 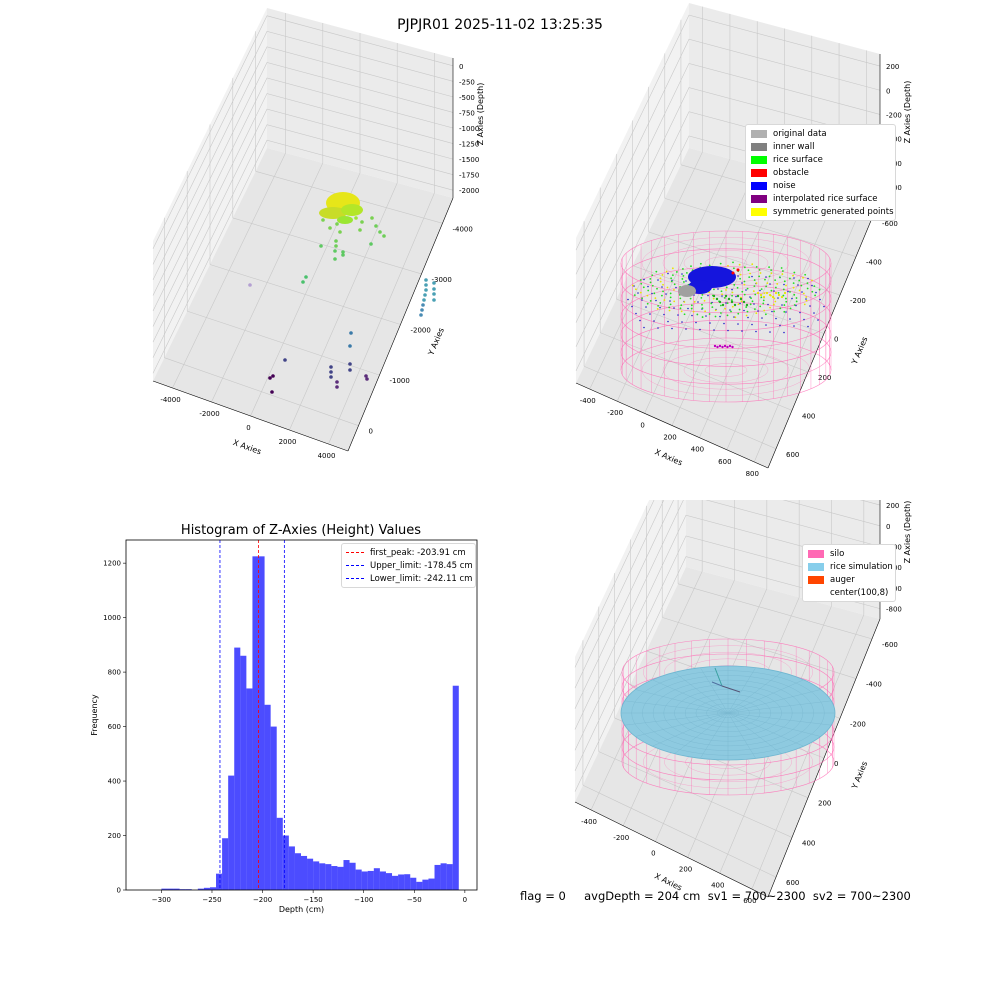 I want to click on y-tick-label: 800, so click(x=114, y=673).